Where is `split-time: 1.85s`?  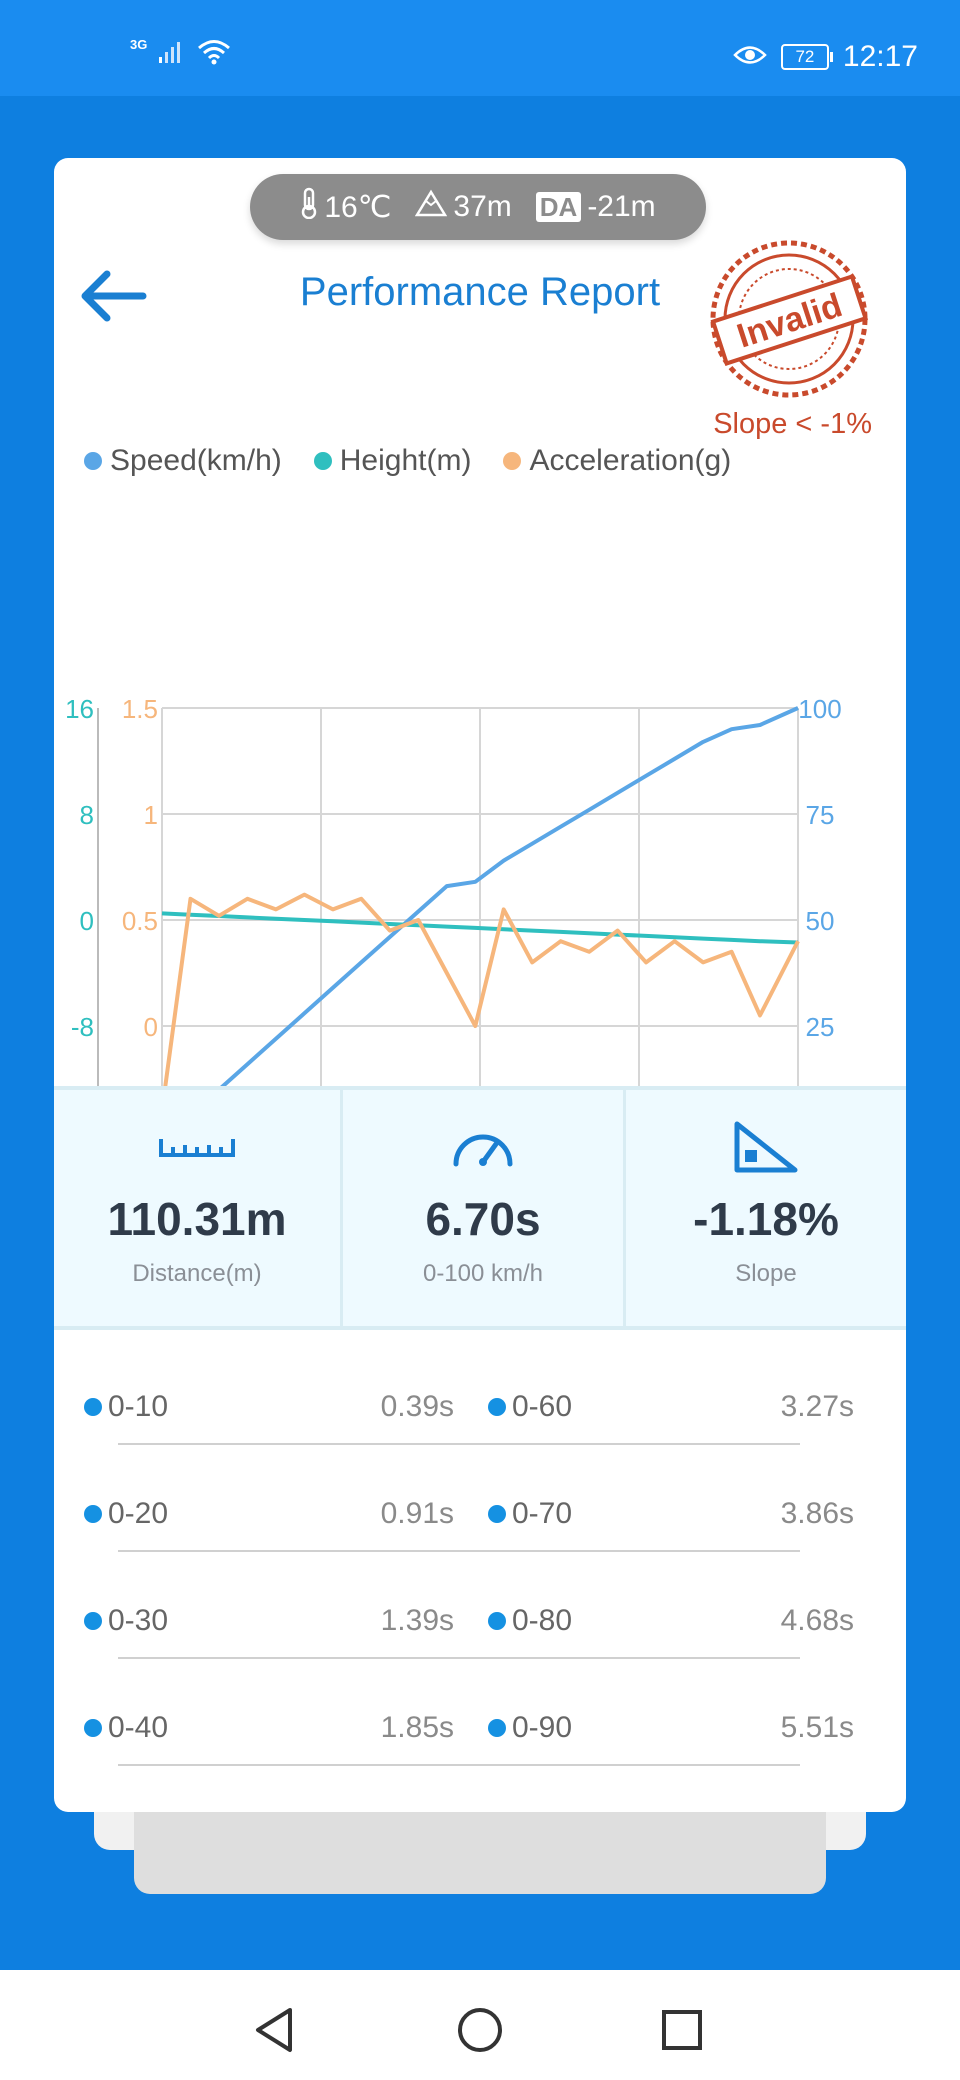
split-time: 1.85s is located at coordinates (417, 1727).